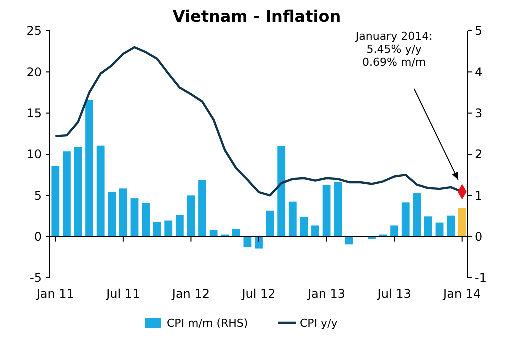 This screenshot has height=341, width=514. Describe the element at coordinates (479, 195) in the screenshot. I see `y2-tick-label: 1` at that location.